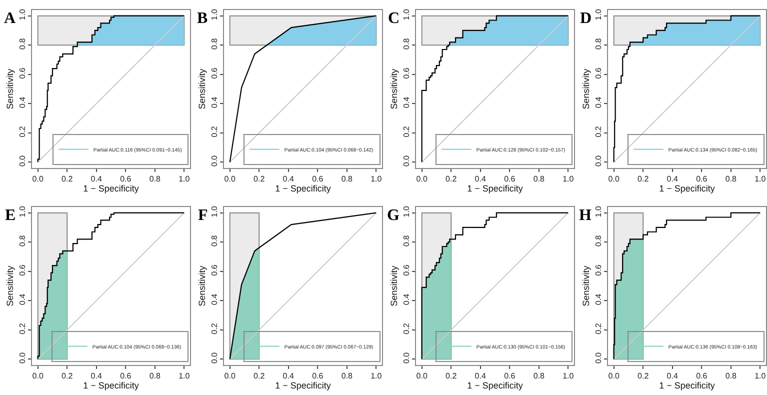  I want to click on chart-title: F, so click(203, 215).